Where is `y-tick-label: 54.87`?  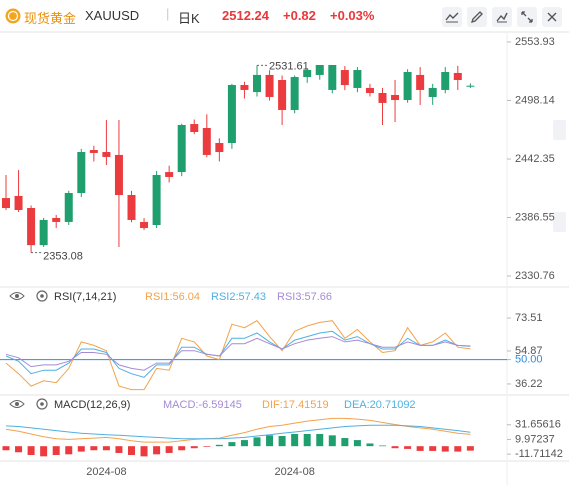 y-tick-label: 54.87 is located at coordinates (529, 351).